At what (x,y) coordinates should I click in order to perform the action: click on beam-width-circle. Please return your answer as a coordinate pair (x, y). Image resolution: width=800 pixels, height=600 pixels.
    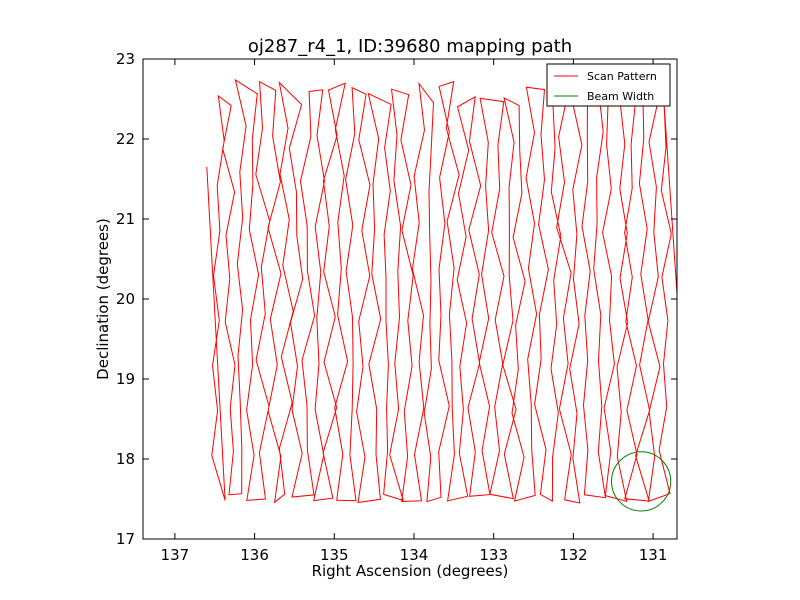
    Looking at the image, I should click on (641, 481).